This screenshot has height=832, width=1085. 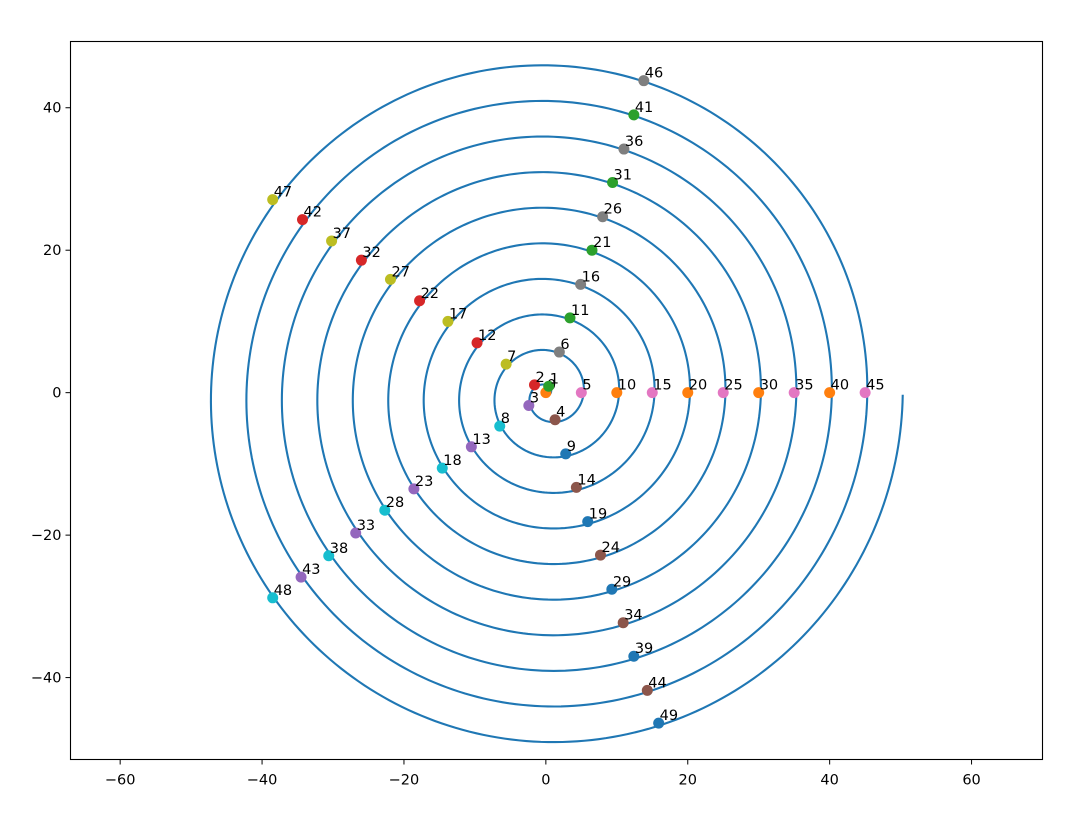 I want to click on point-label-12: 12, so click(x=487, y=336).